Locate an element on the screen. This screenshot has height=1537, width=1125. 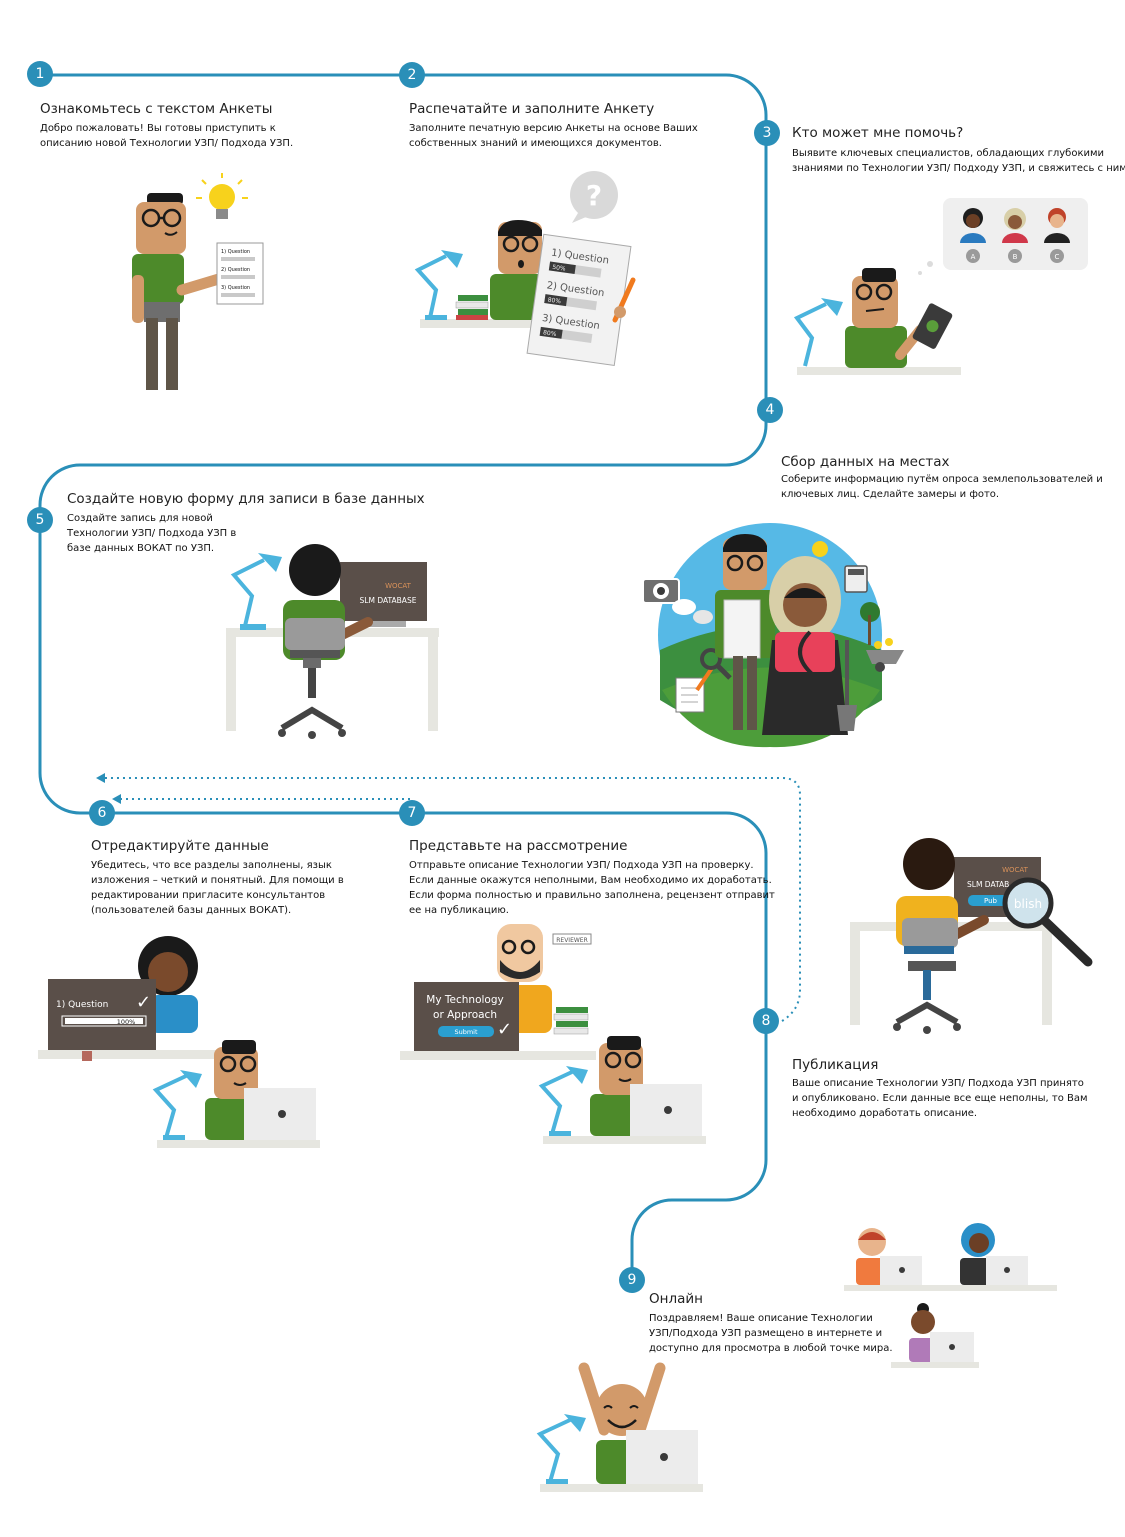
desk-lamp-icon is located at coordinates (430, 286).